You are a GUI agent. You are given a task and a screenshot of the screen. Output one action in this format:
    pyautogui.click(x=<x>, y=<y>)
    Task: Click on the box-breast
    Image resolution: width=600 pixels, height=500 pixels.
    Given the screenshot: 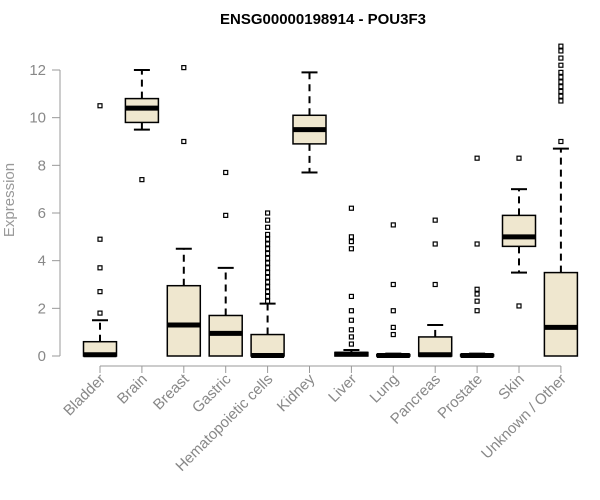 What is the action you would take?
    pyautogui.click(x=184, y=211)
    